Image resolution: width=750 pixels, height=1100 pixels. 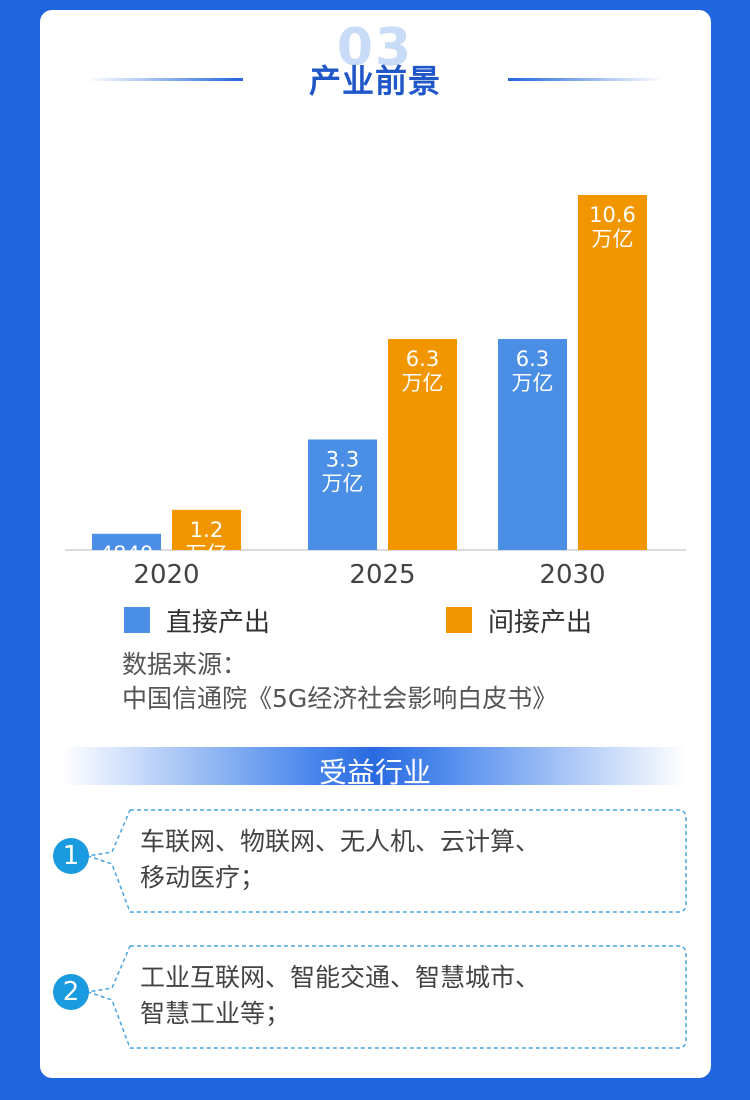 I want to click on data-source: 数据来源： 中国信通院《5G经济社会影响白皮书》, so click(x=339, y=682).